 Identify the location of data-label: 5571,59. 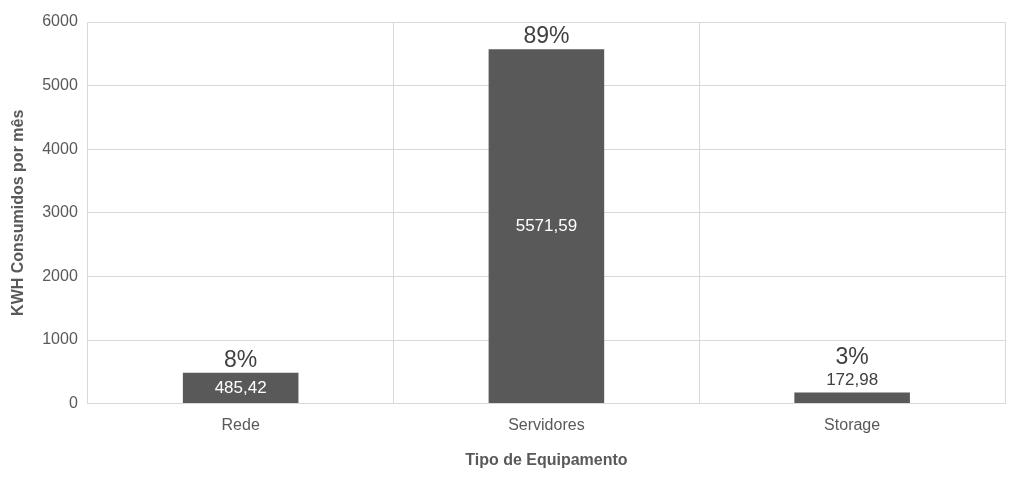
(546, 225).